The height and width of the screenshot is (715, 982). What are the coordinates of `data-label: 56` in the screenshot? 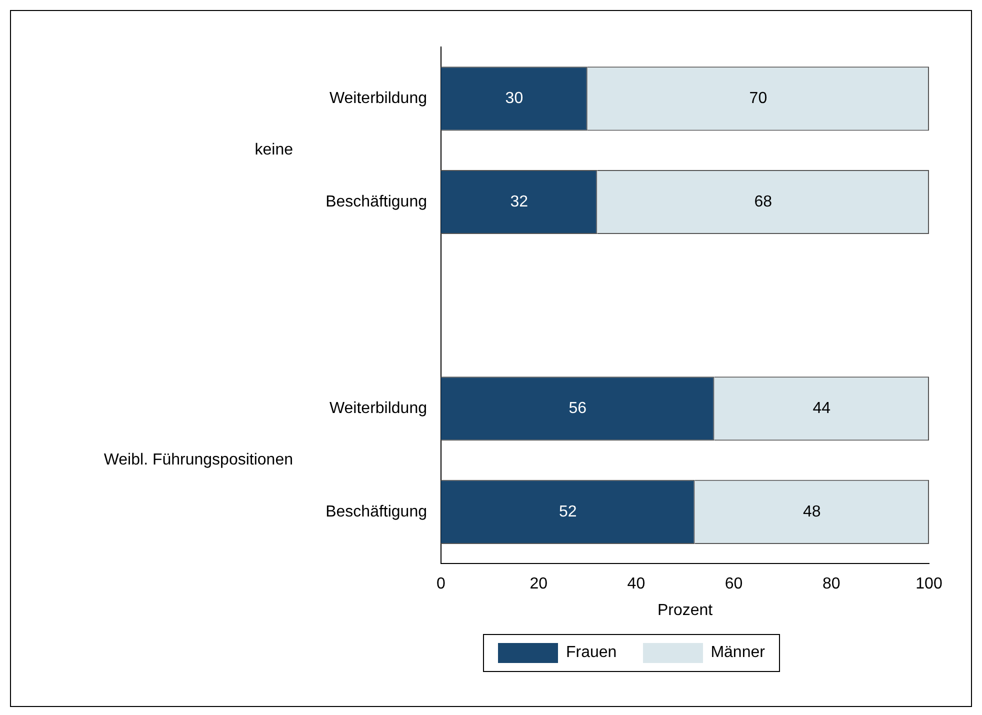 It's located at (577, 409).